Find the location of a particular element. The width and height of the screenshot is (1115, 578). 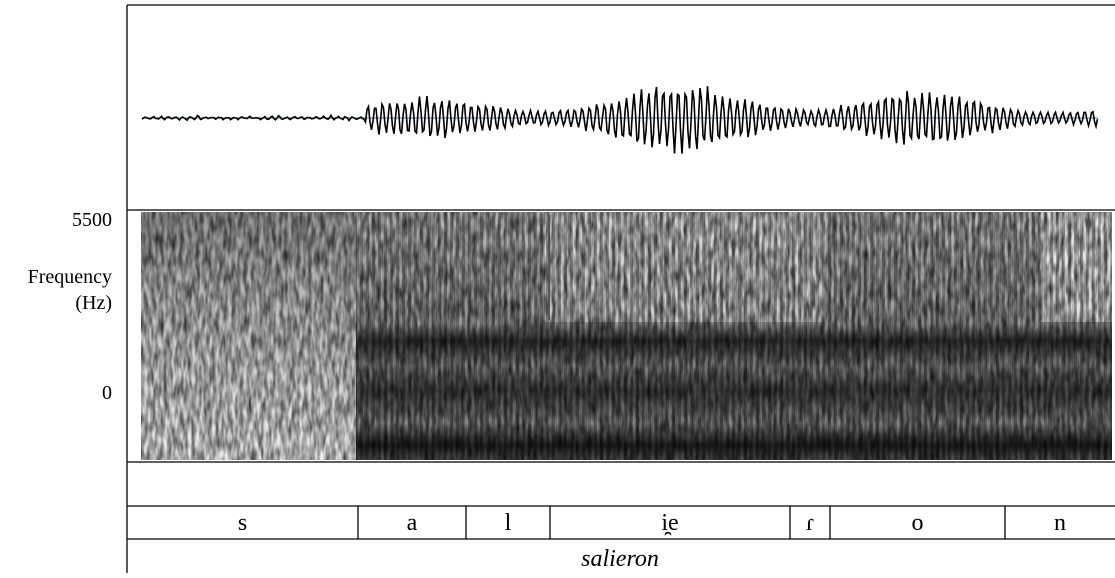

axis-title: Frequency is located at coordinates (70, 277).